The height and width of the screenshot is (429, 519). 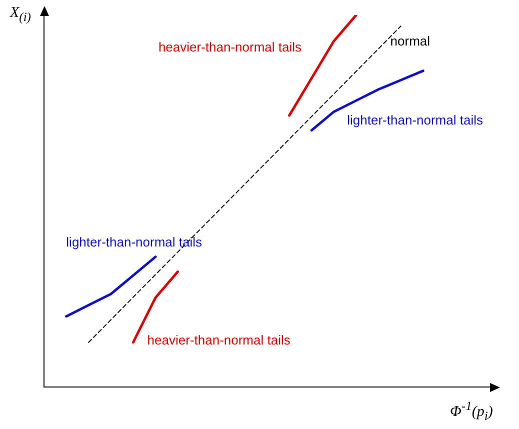 I want to click on y-axis-title: X$_{(i)}$, so click(x=20, y=15).